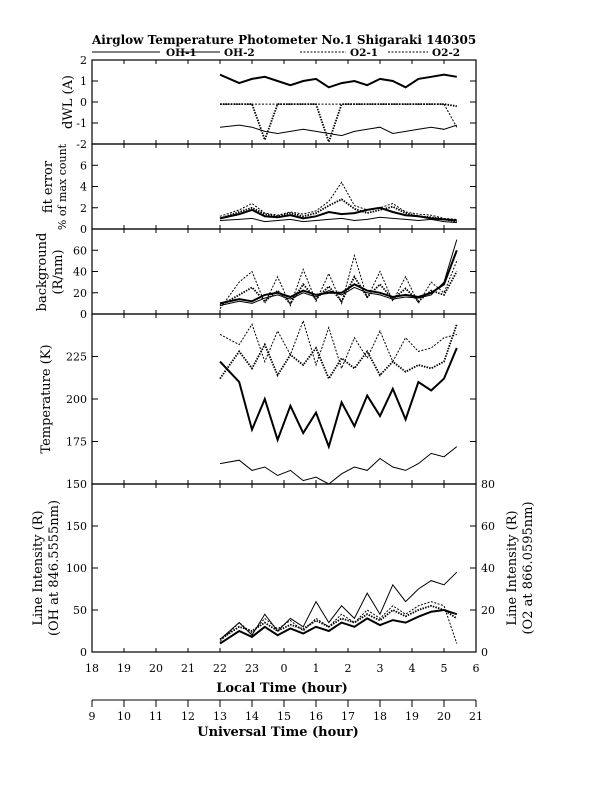 This screenshot has height=792, width=612. What do you see at coordinates (316, 716) in the screenshot?
I see `ut-tick-label-7: 16` at bounding box center [316, 716].